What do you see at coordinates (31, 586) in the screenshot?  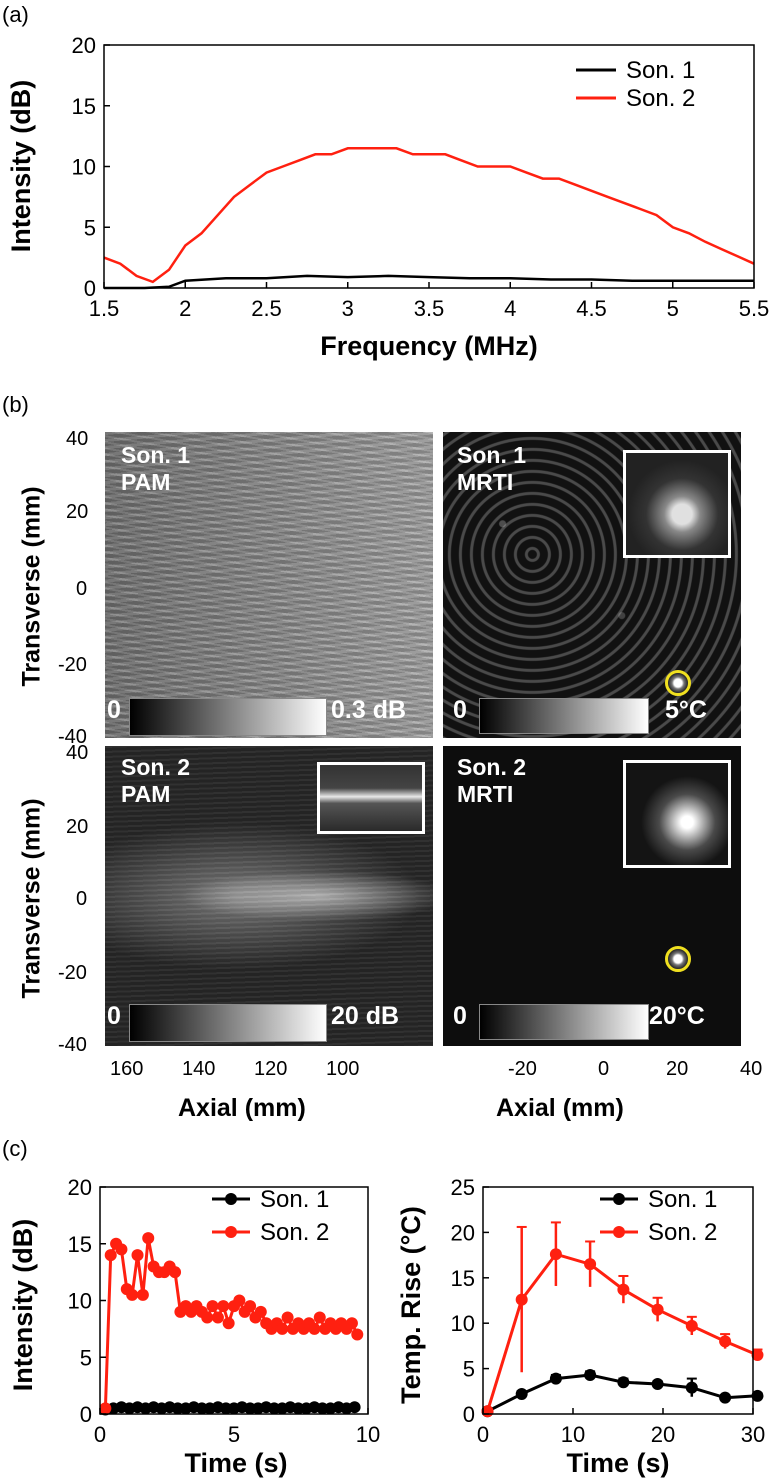 I see `b-ylabel-top: Transverse (mm)` at bounding box center [31, 586].